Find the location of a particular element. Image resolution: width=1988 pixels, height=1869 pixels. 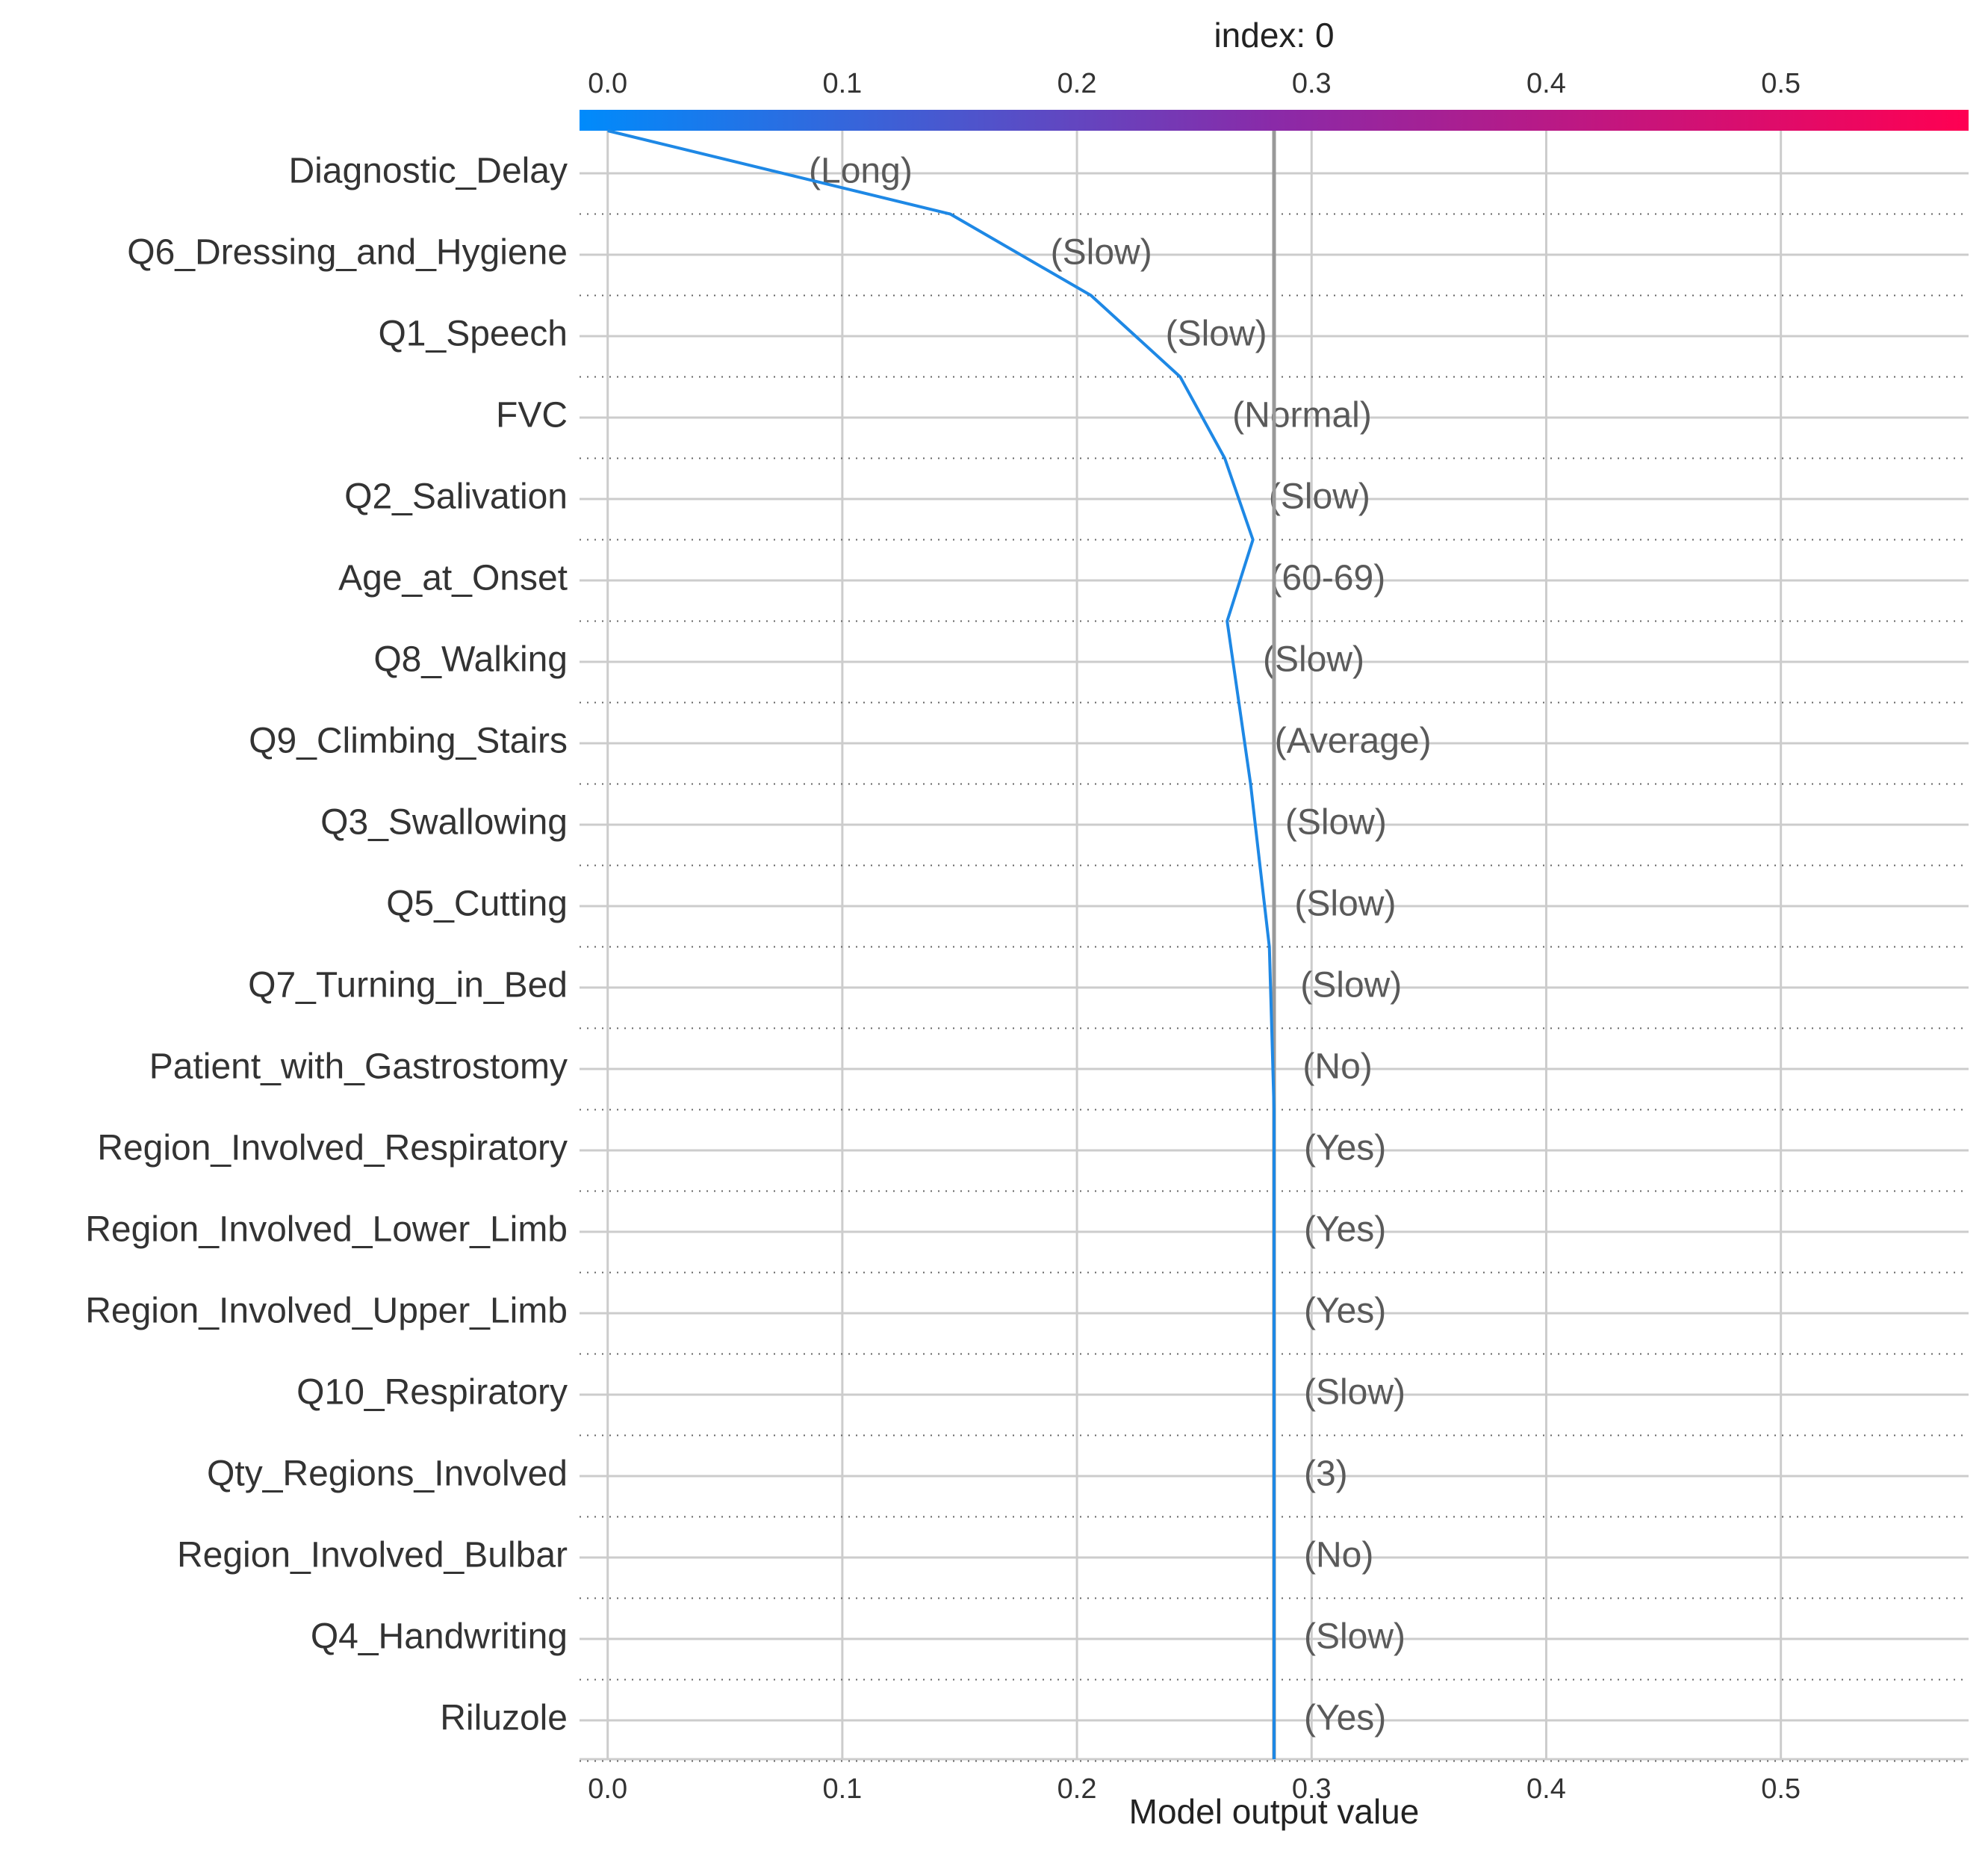

feature-label: Q1_Speech is located at coordinates (473, 334).